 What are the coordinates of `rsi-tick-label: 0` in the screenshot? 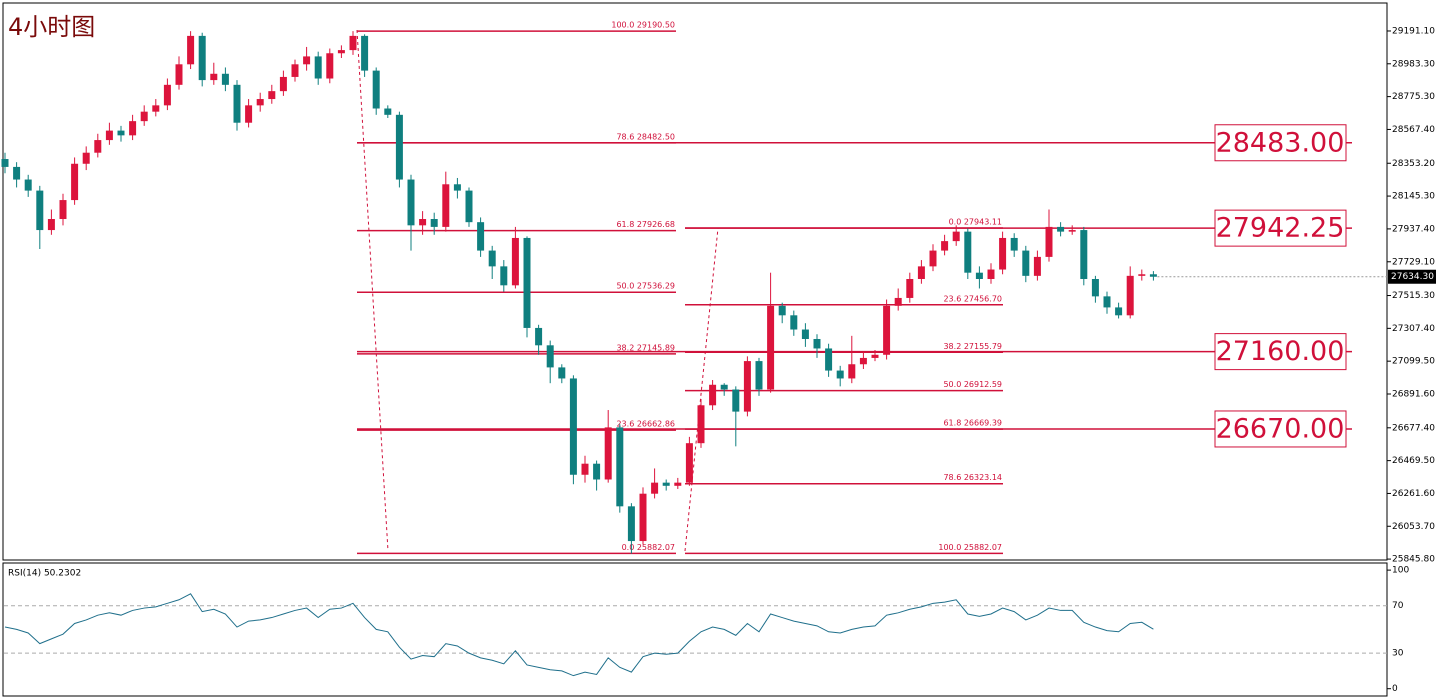 It's located at (1395, 689).